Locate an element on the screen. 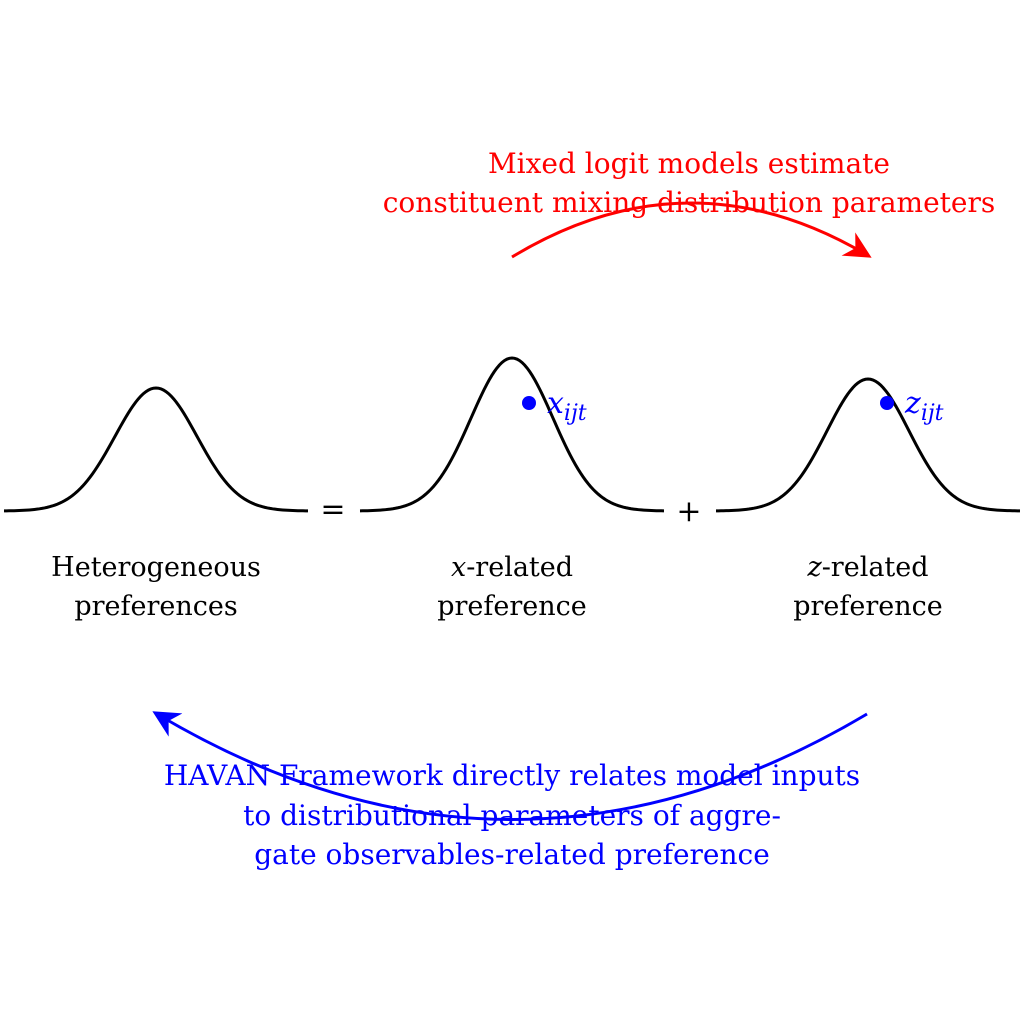 The height and width of the screenshot is (1024, 1024). x-related-label-line2: preference is located at coordinates (512, 606).